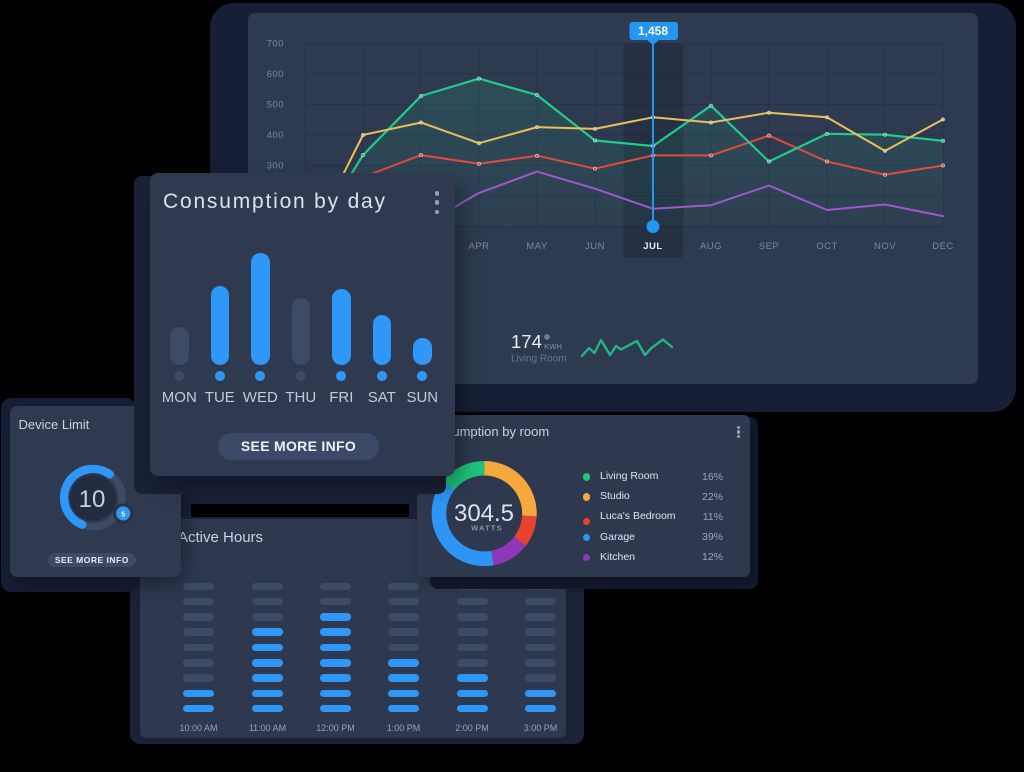 This screenshot has width=1024, height=772. I want to click on svg-text: JUL, so click(652, 246).